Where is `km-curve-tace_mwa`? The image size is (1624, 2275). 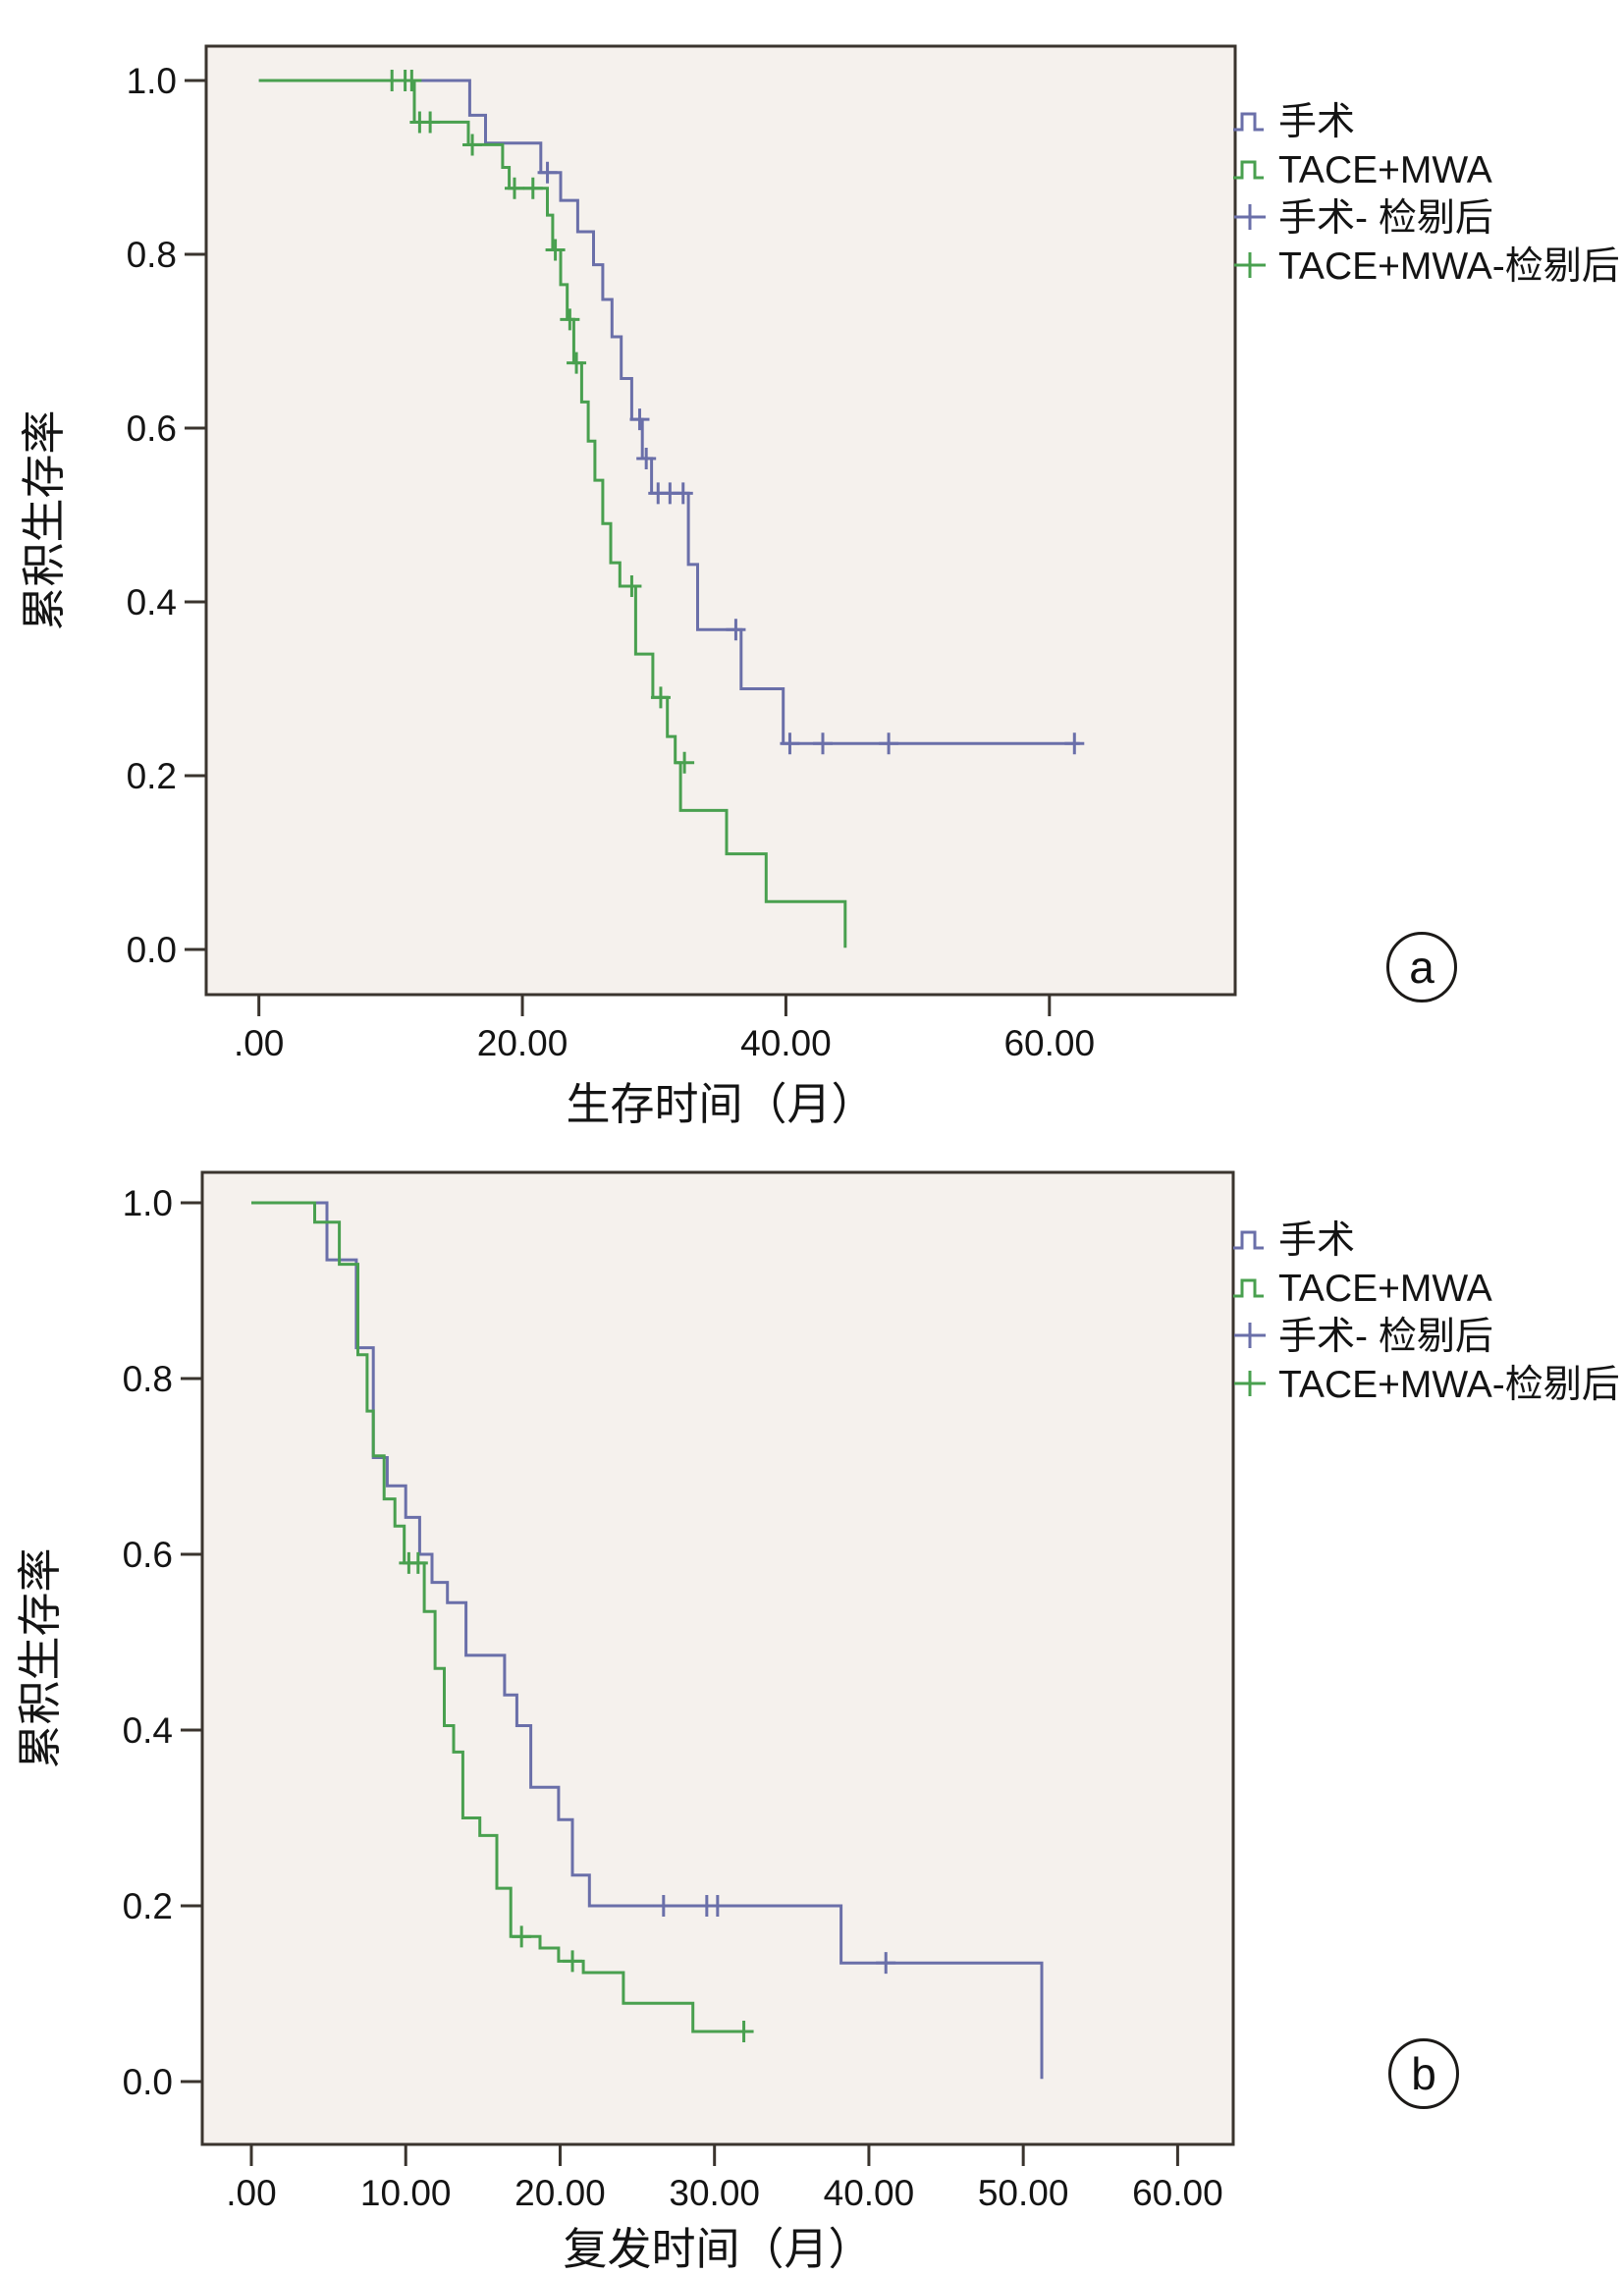 km-curve-tace_mwa is located at coordinates (498, 1617).